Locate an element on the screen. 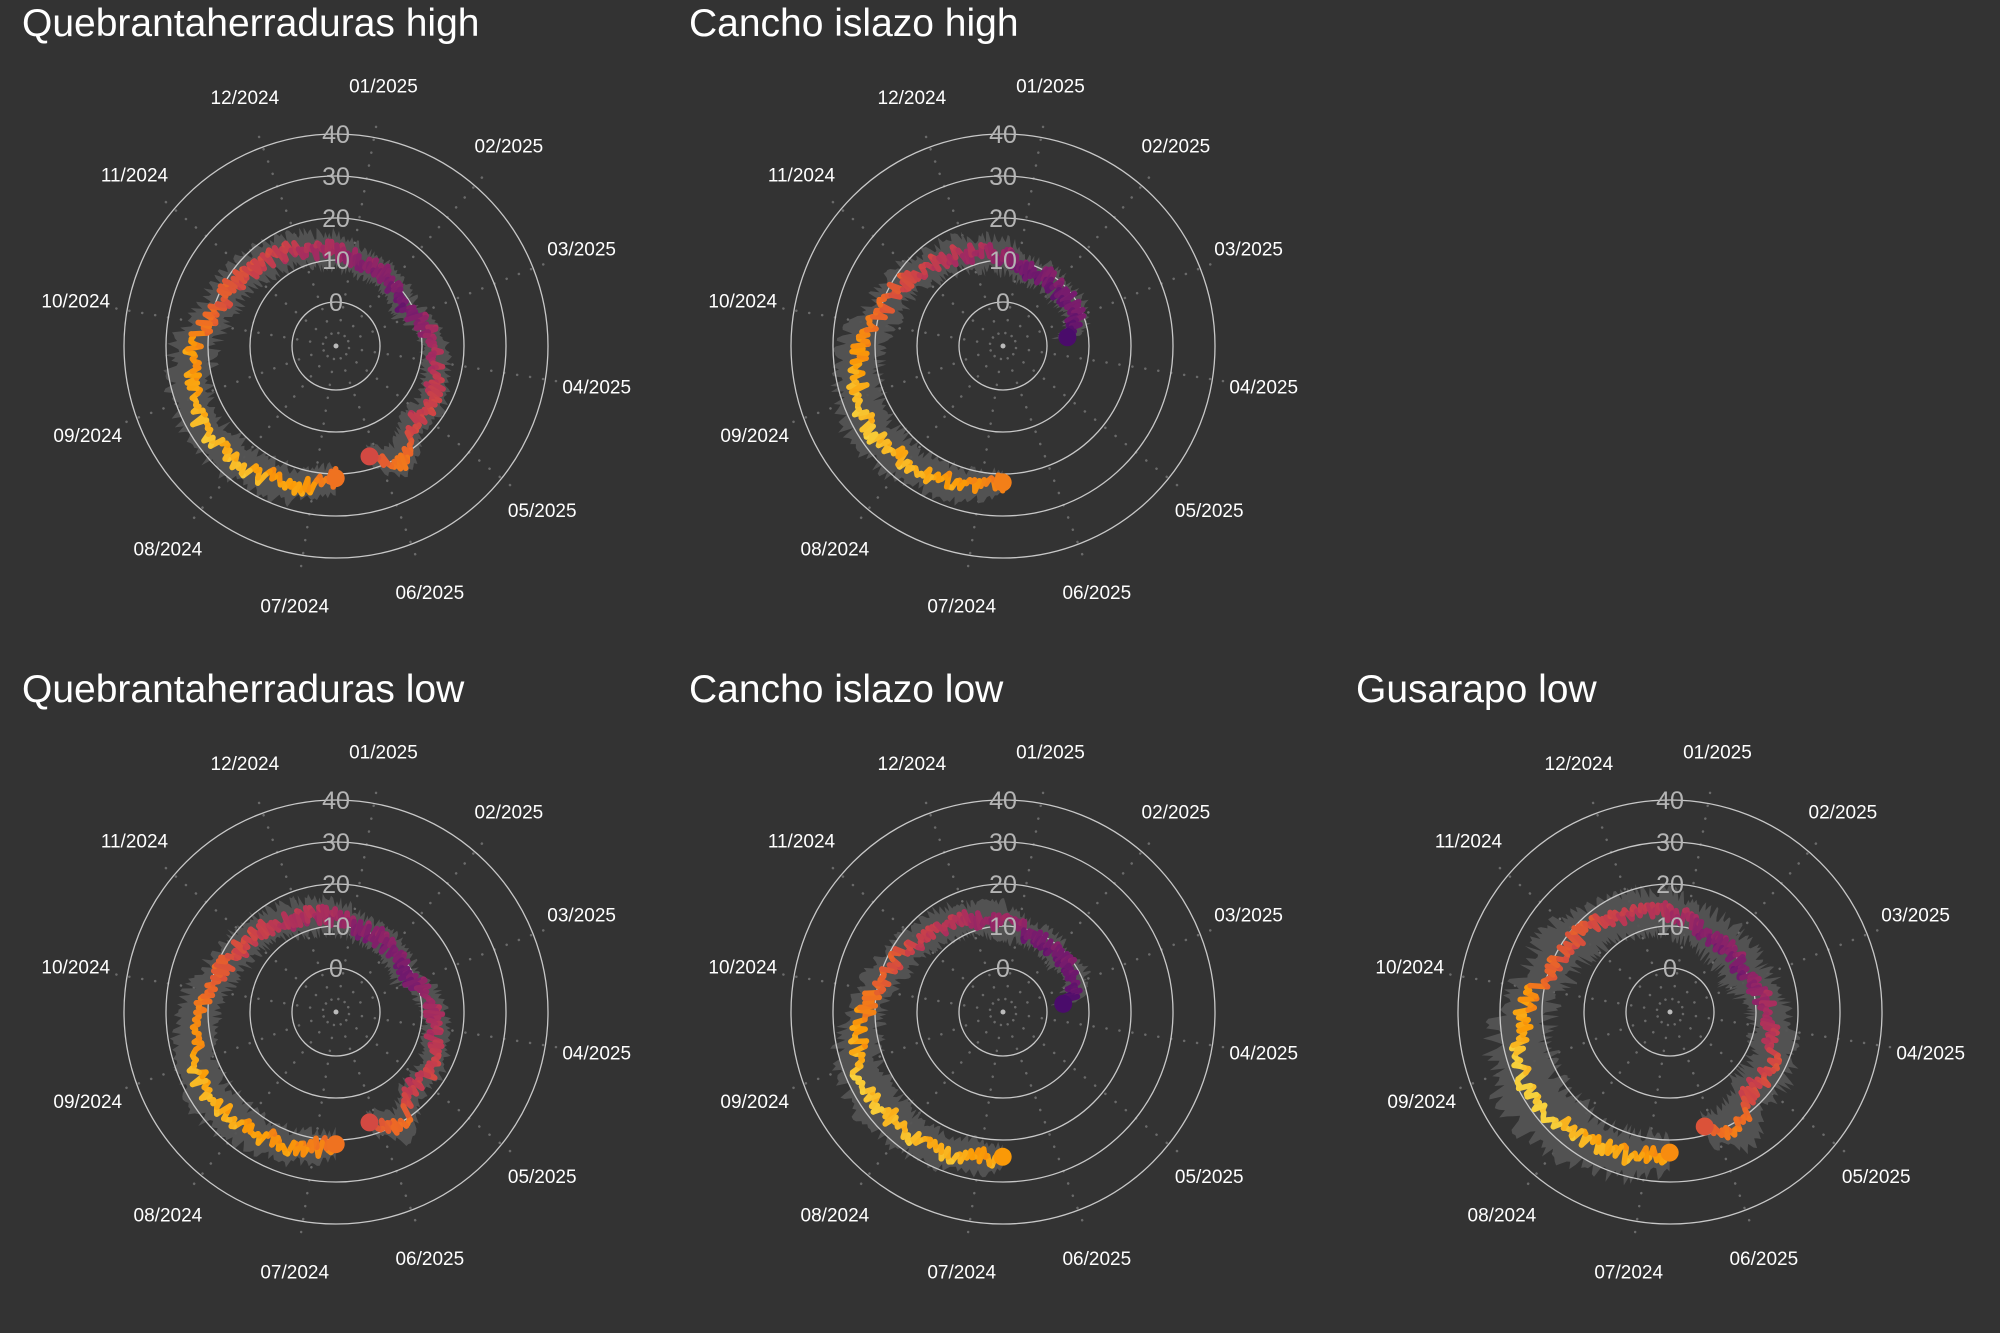  radial-grid is located at coordinates (336, 346).